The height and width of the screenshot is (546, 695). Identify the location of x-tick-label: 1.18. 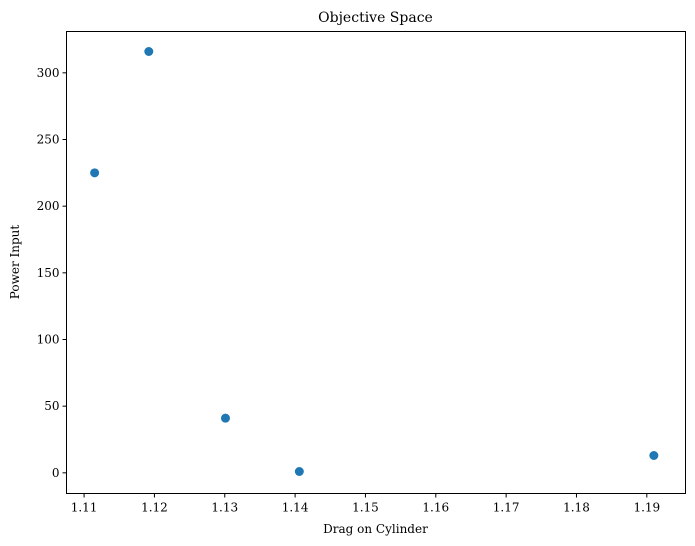
(576, 508).